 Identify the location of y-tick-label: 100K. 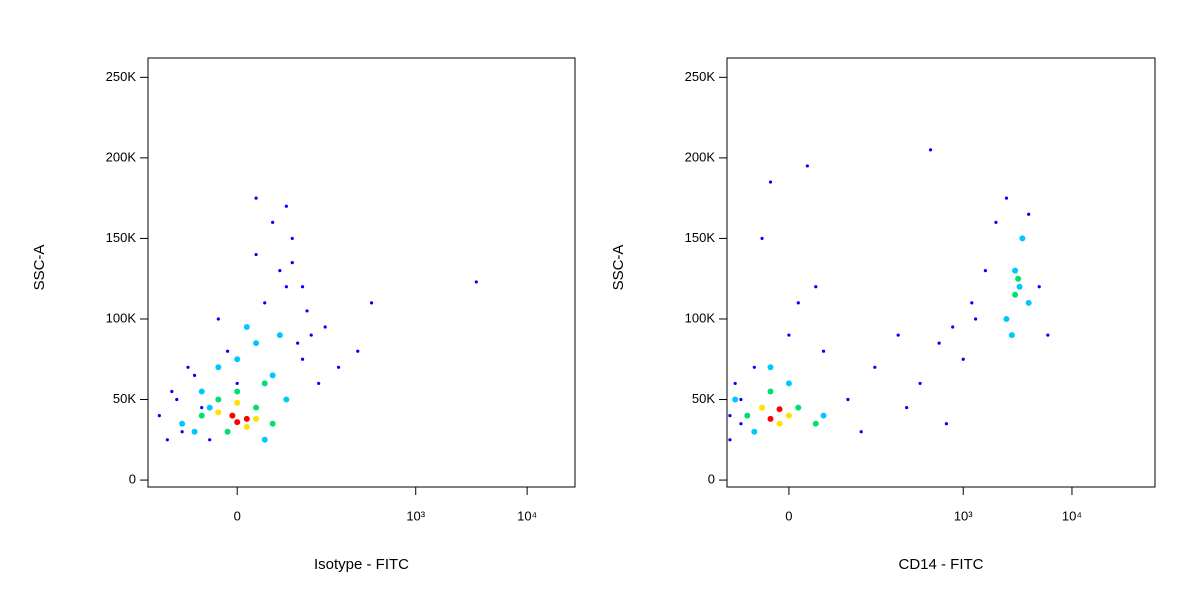
(700, 317).